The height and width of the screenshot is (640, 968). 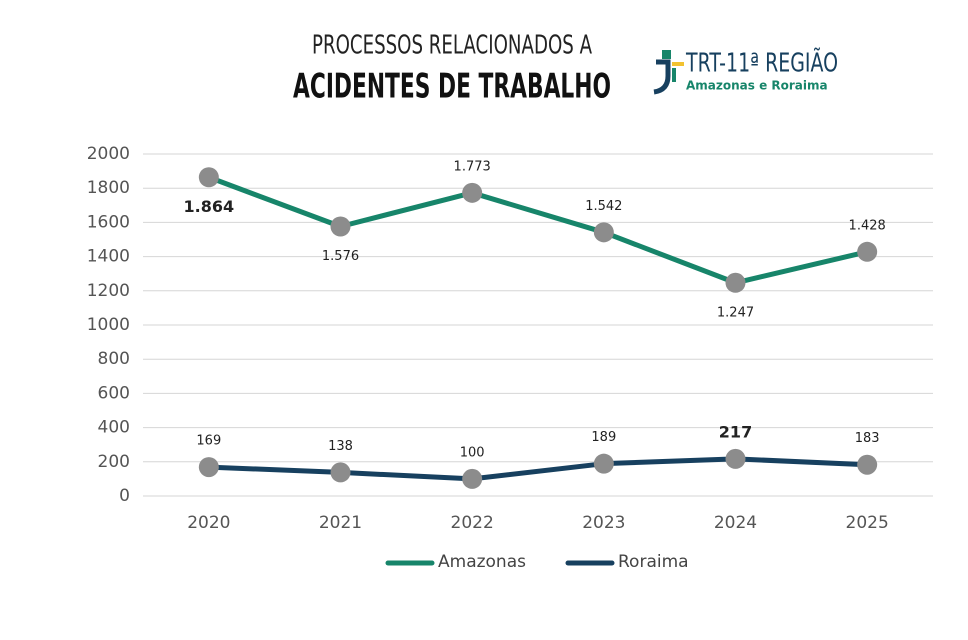 I want to click on y-tick-label: 1600, so click(x=108, y=222).